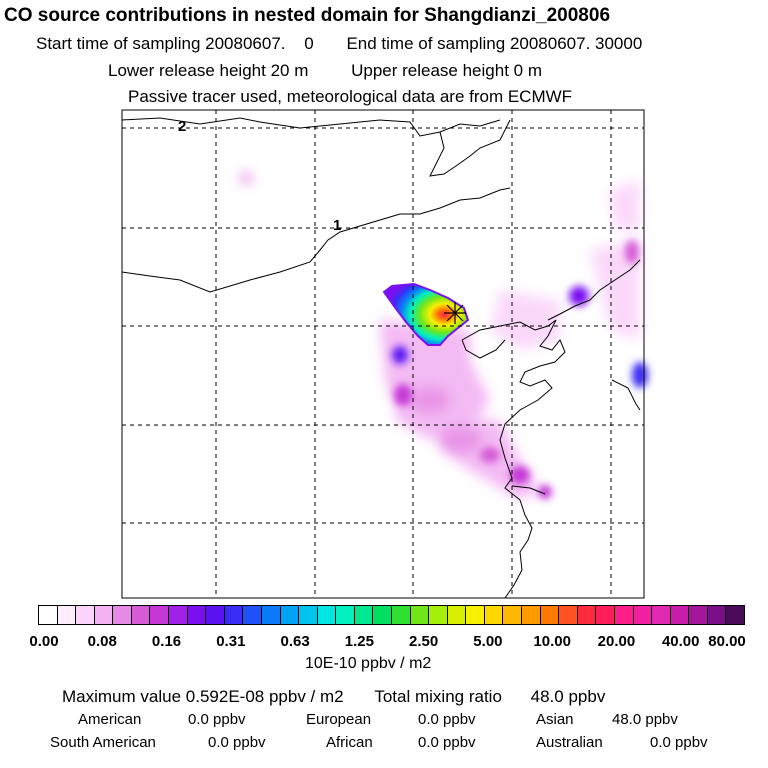 The height and width of the screenshot is (768, 768). I want to click on colorbar, so click(391, 615).